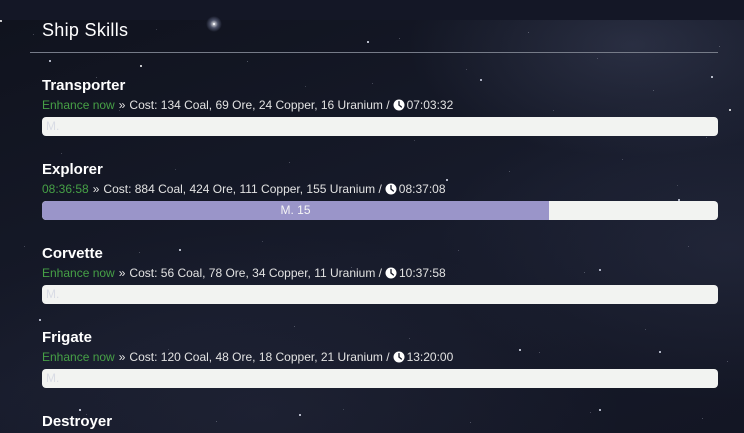 The image size is (744, 433). Describe the element at coordinates (85, 30) in the screenshot. I see `page-title: Ship Skills` at that location.